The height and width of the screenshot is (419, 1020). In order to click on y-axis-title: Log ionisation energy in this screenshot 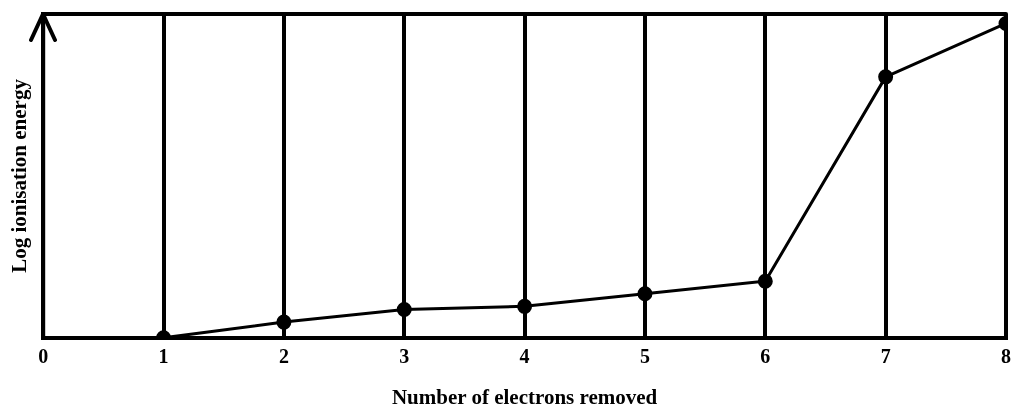, I will do `click(19, 175)`.